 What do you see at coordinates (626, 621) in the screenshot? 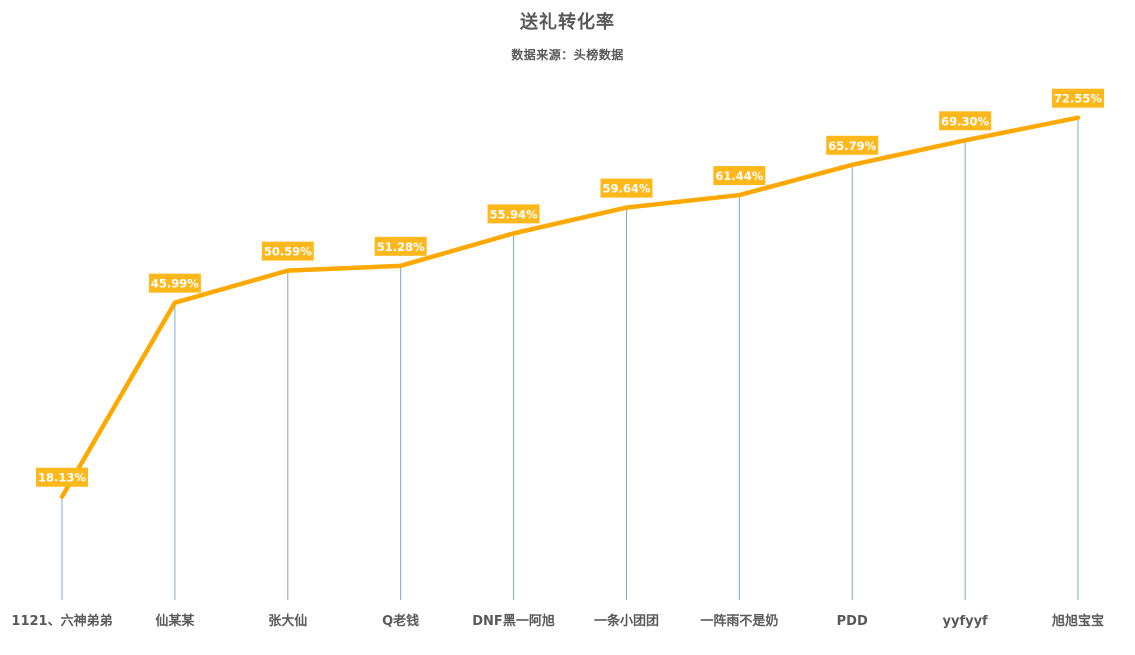
I see `x-axis-label: 一条小团团` at bounding box center [626, 621].